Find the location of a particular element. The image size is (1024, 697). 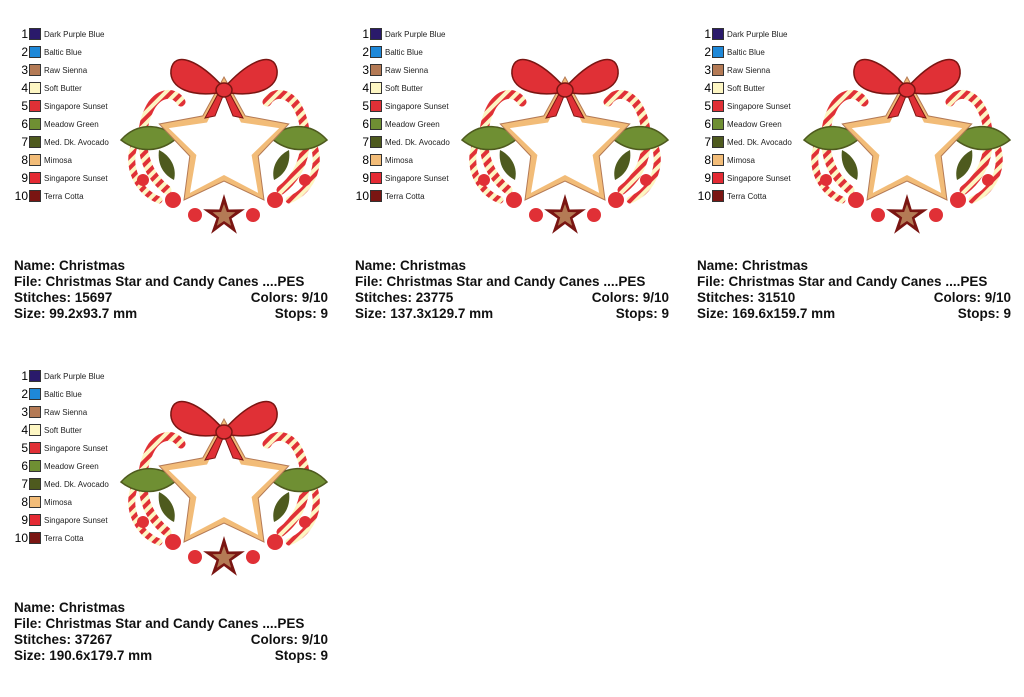

embroidery-design-preview is located at coordinates (907, 140).